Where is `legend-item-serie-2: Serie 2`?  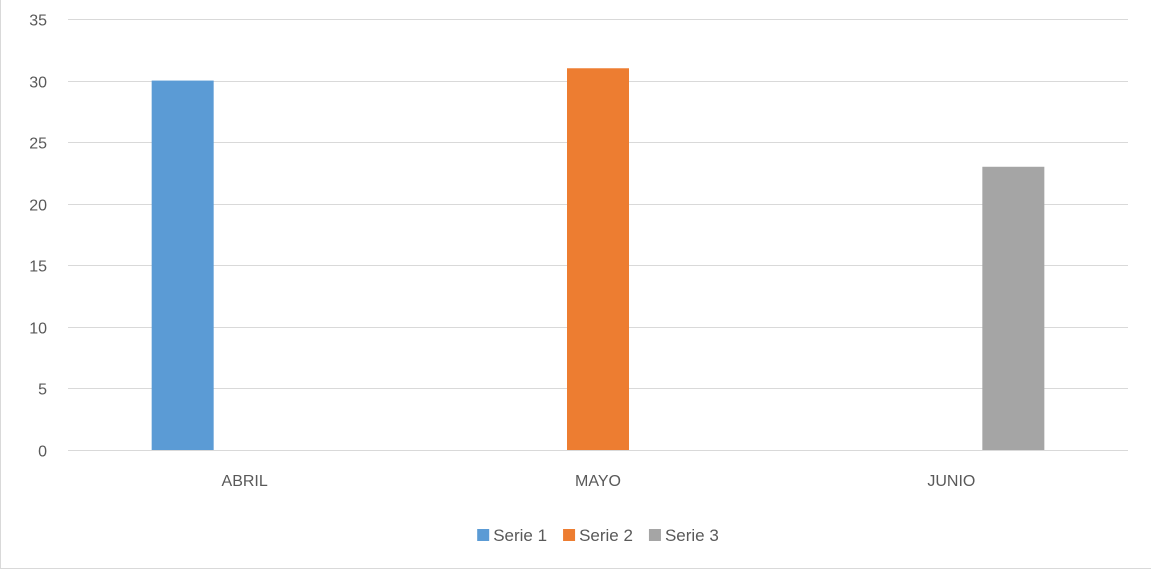
legend-item-serie-2: Serie 2 is located at coordinates (598, 535).